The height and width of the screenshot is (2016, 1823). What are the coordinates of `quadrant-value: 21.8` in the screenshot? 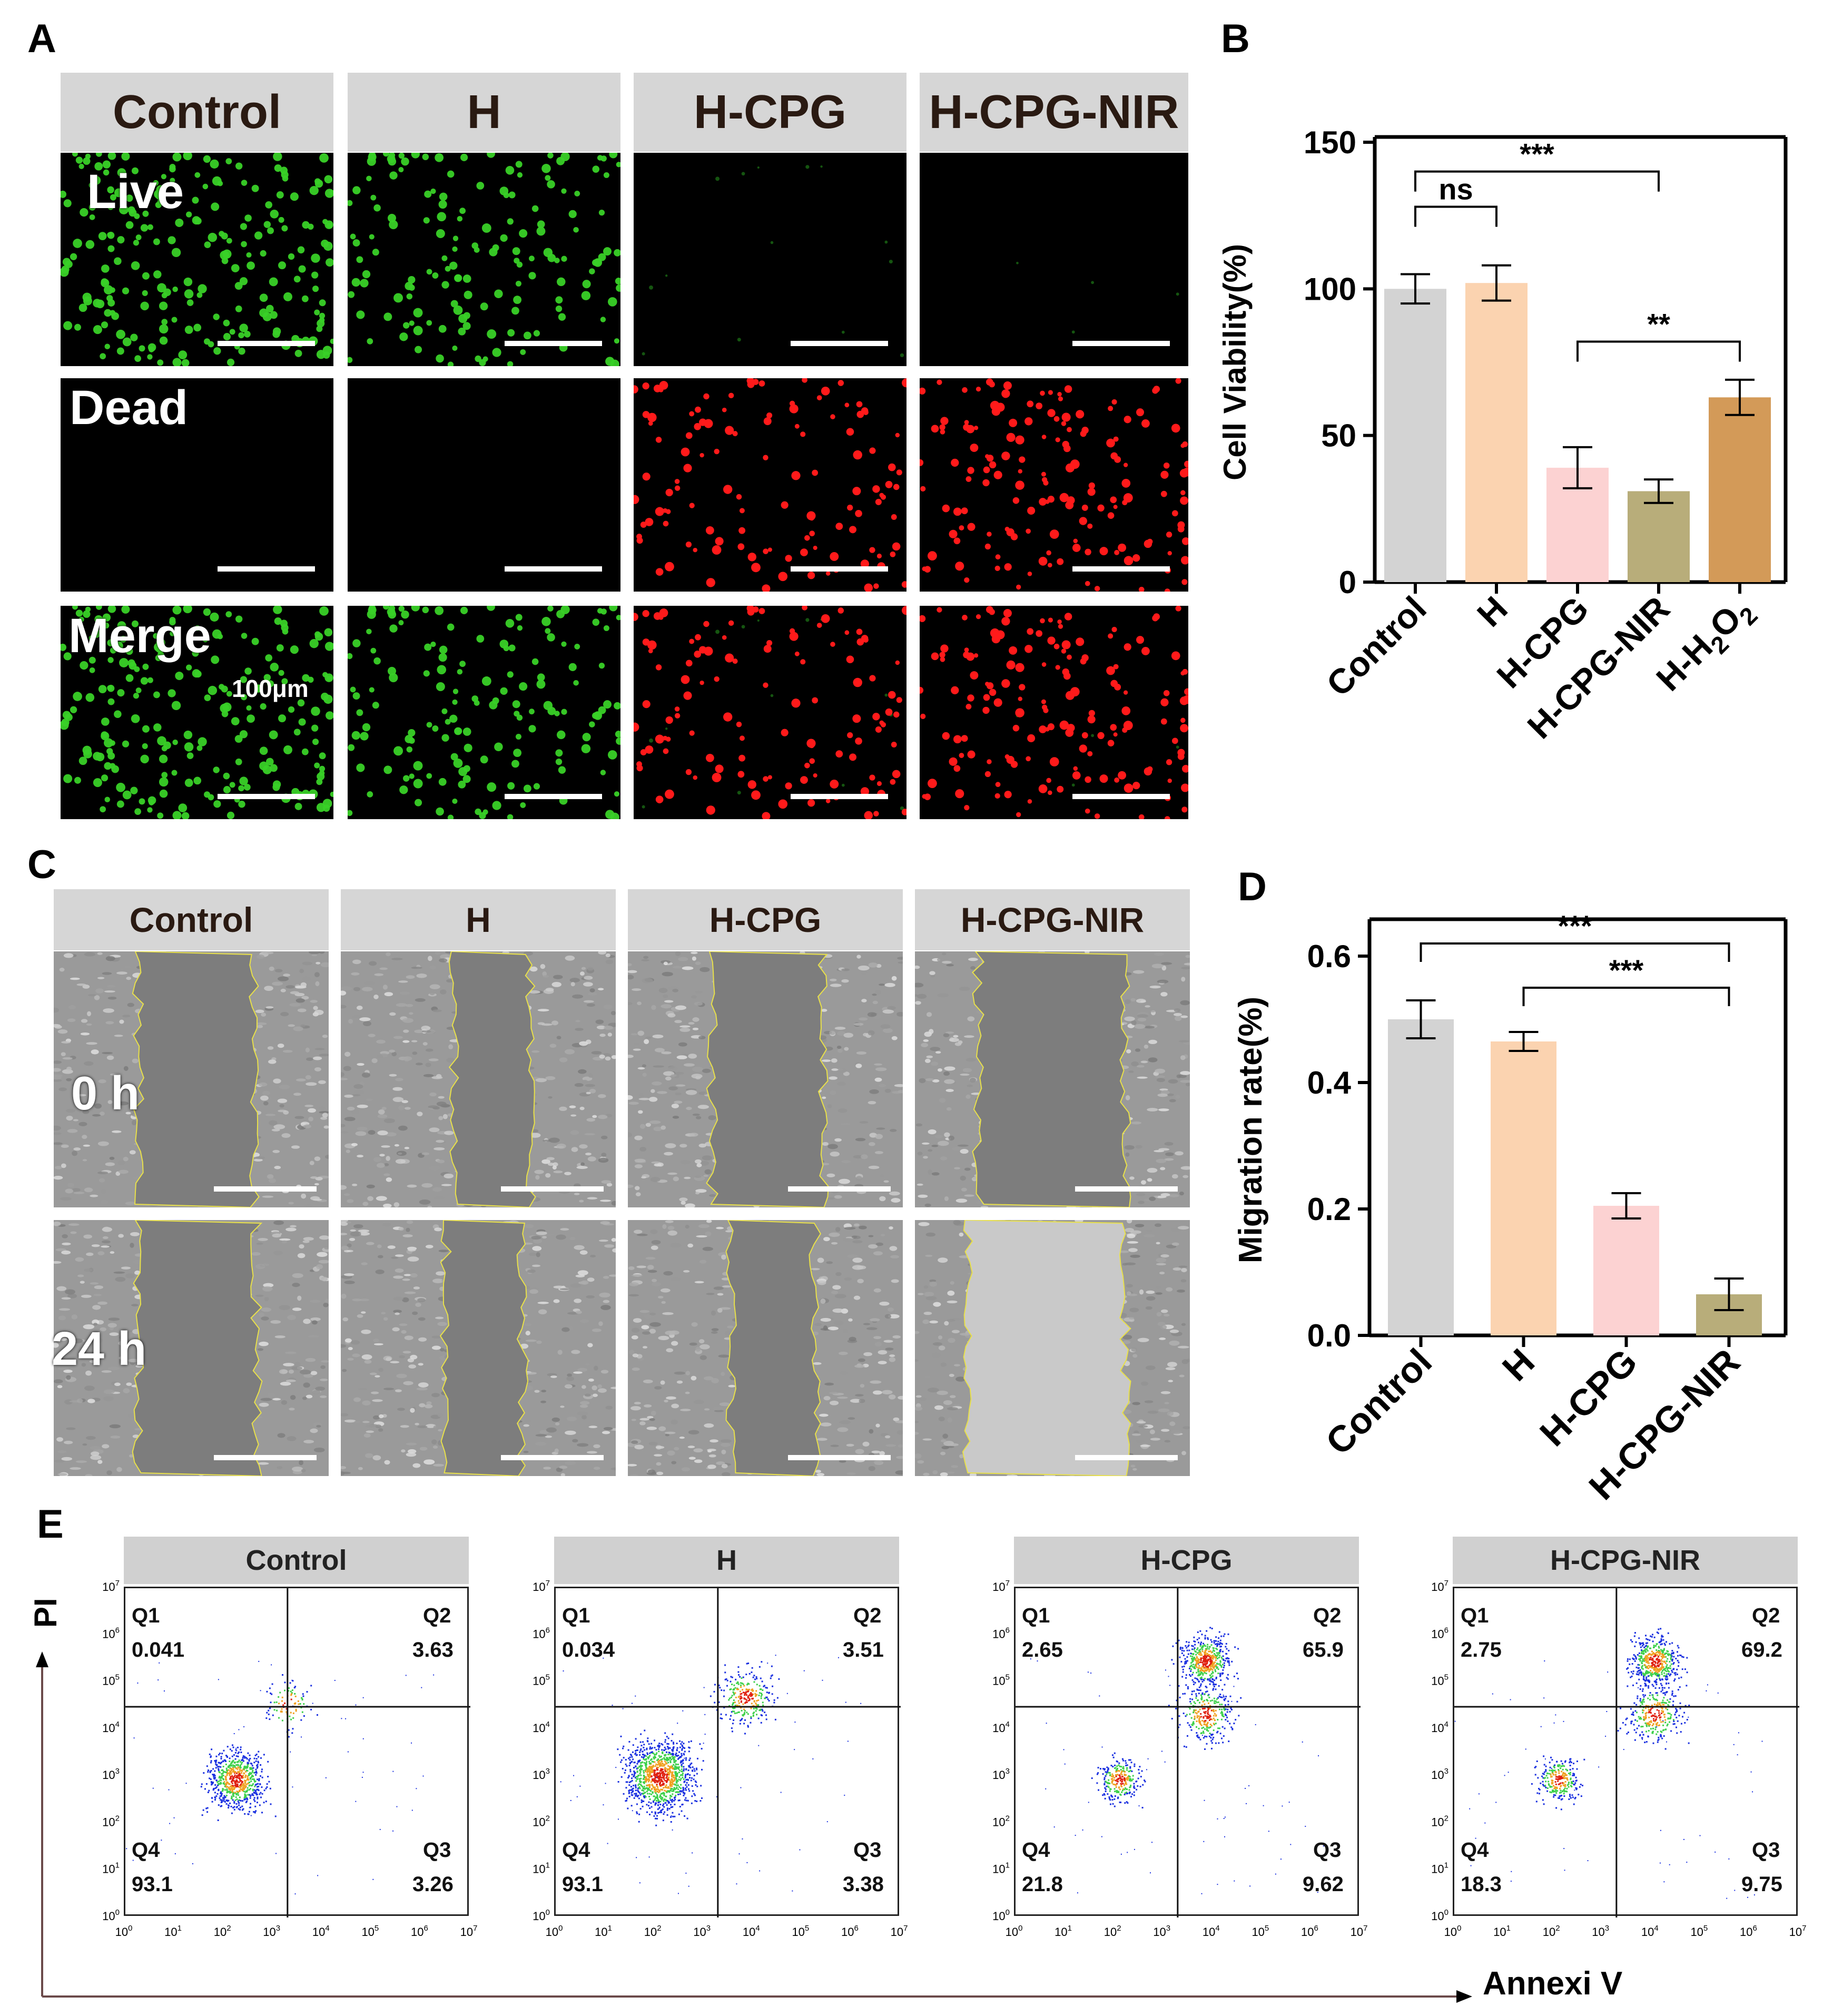 It's located at (1043, 1884).